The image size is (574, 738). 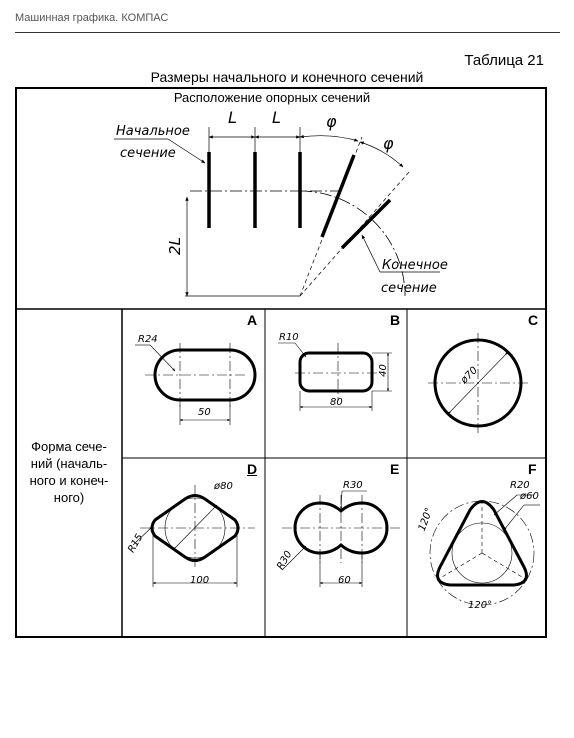 I want to click on shape-d-lens, so click(x=193, y=536).